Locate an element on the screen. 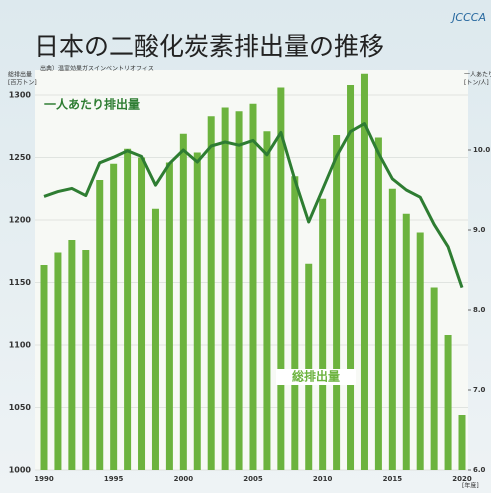 Image resolution: width=491 pixels, height=493 pixels. y2-tick-label: 6.0 is located at coordinates (479, 470).